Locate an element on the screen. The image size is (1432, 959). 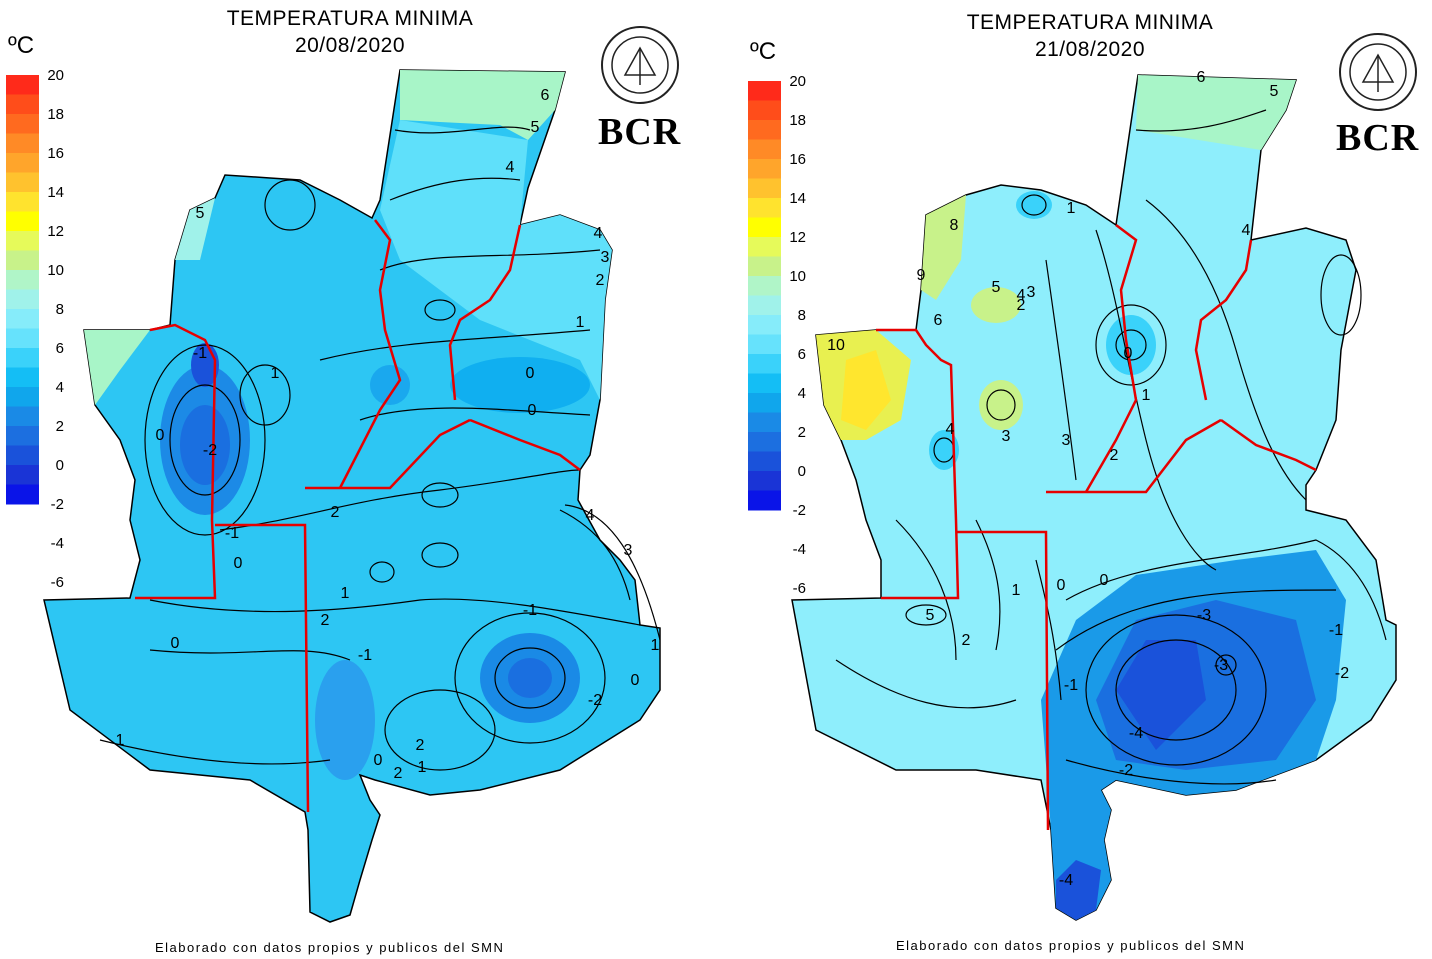
mild-zone is located at coordinates (496, 260).